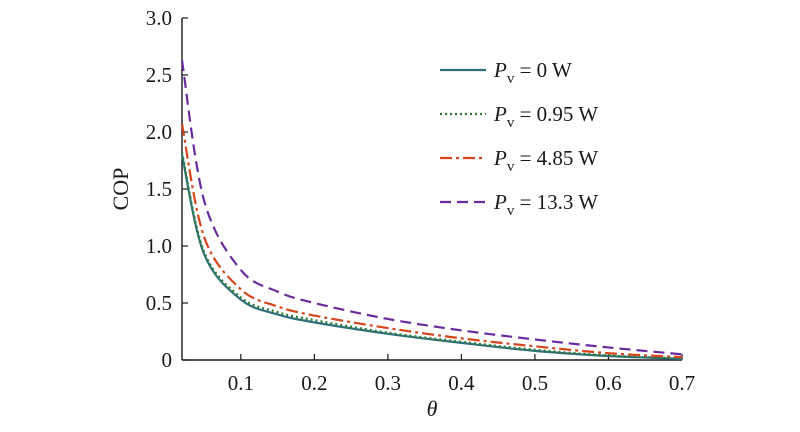  Describe the element at coordinates (314, 383) in the screenshot. I see `x-tick-label: 0.2` at that location.